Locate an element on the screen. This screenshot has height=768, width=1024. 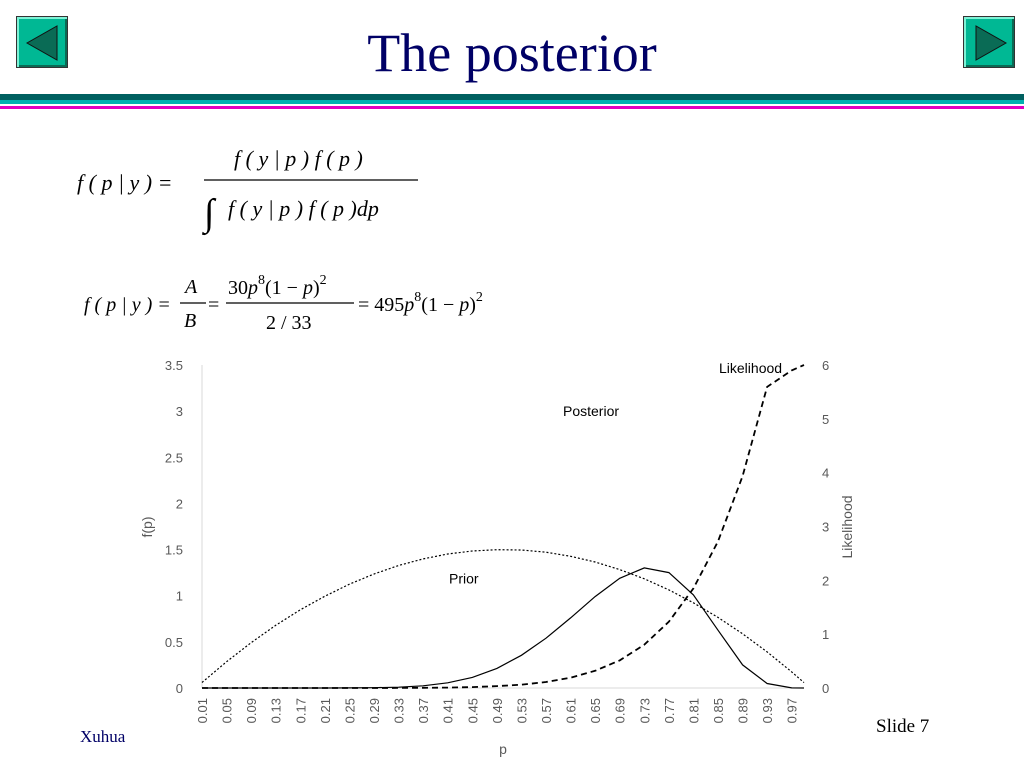
series-label-posterior: Posterior is located at coordinates (591, 411).